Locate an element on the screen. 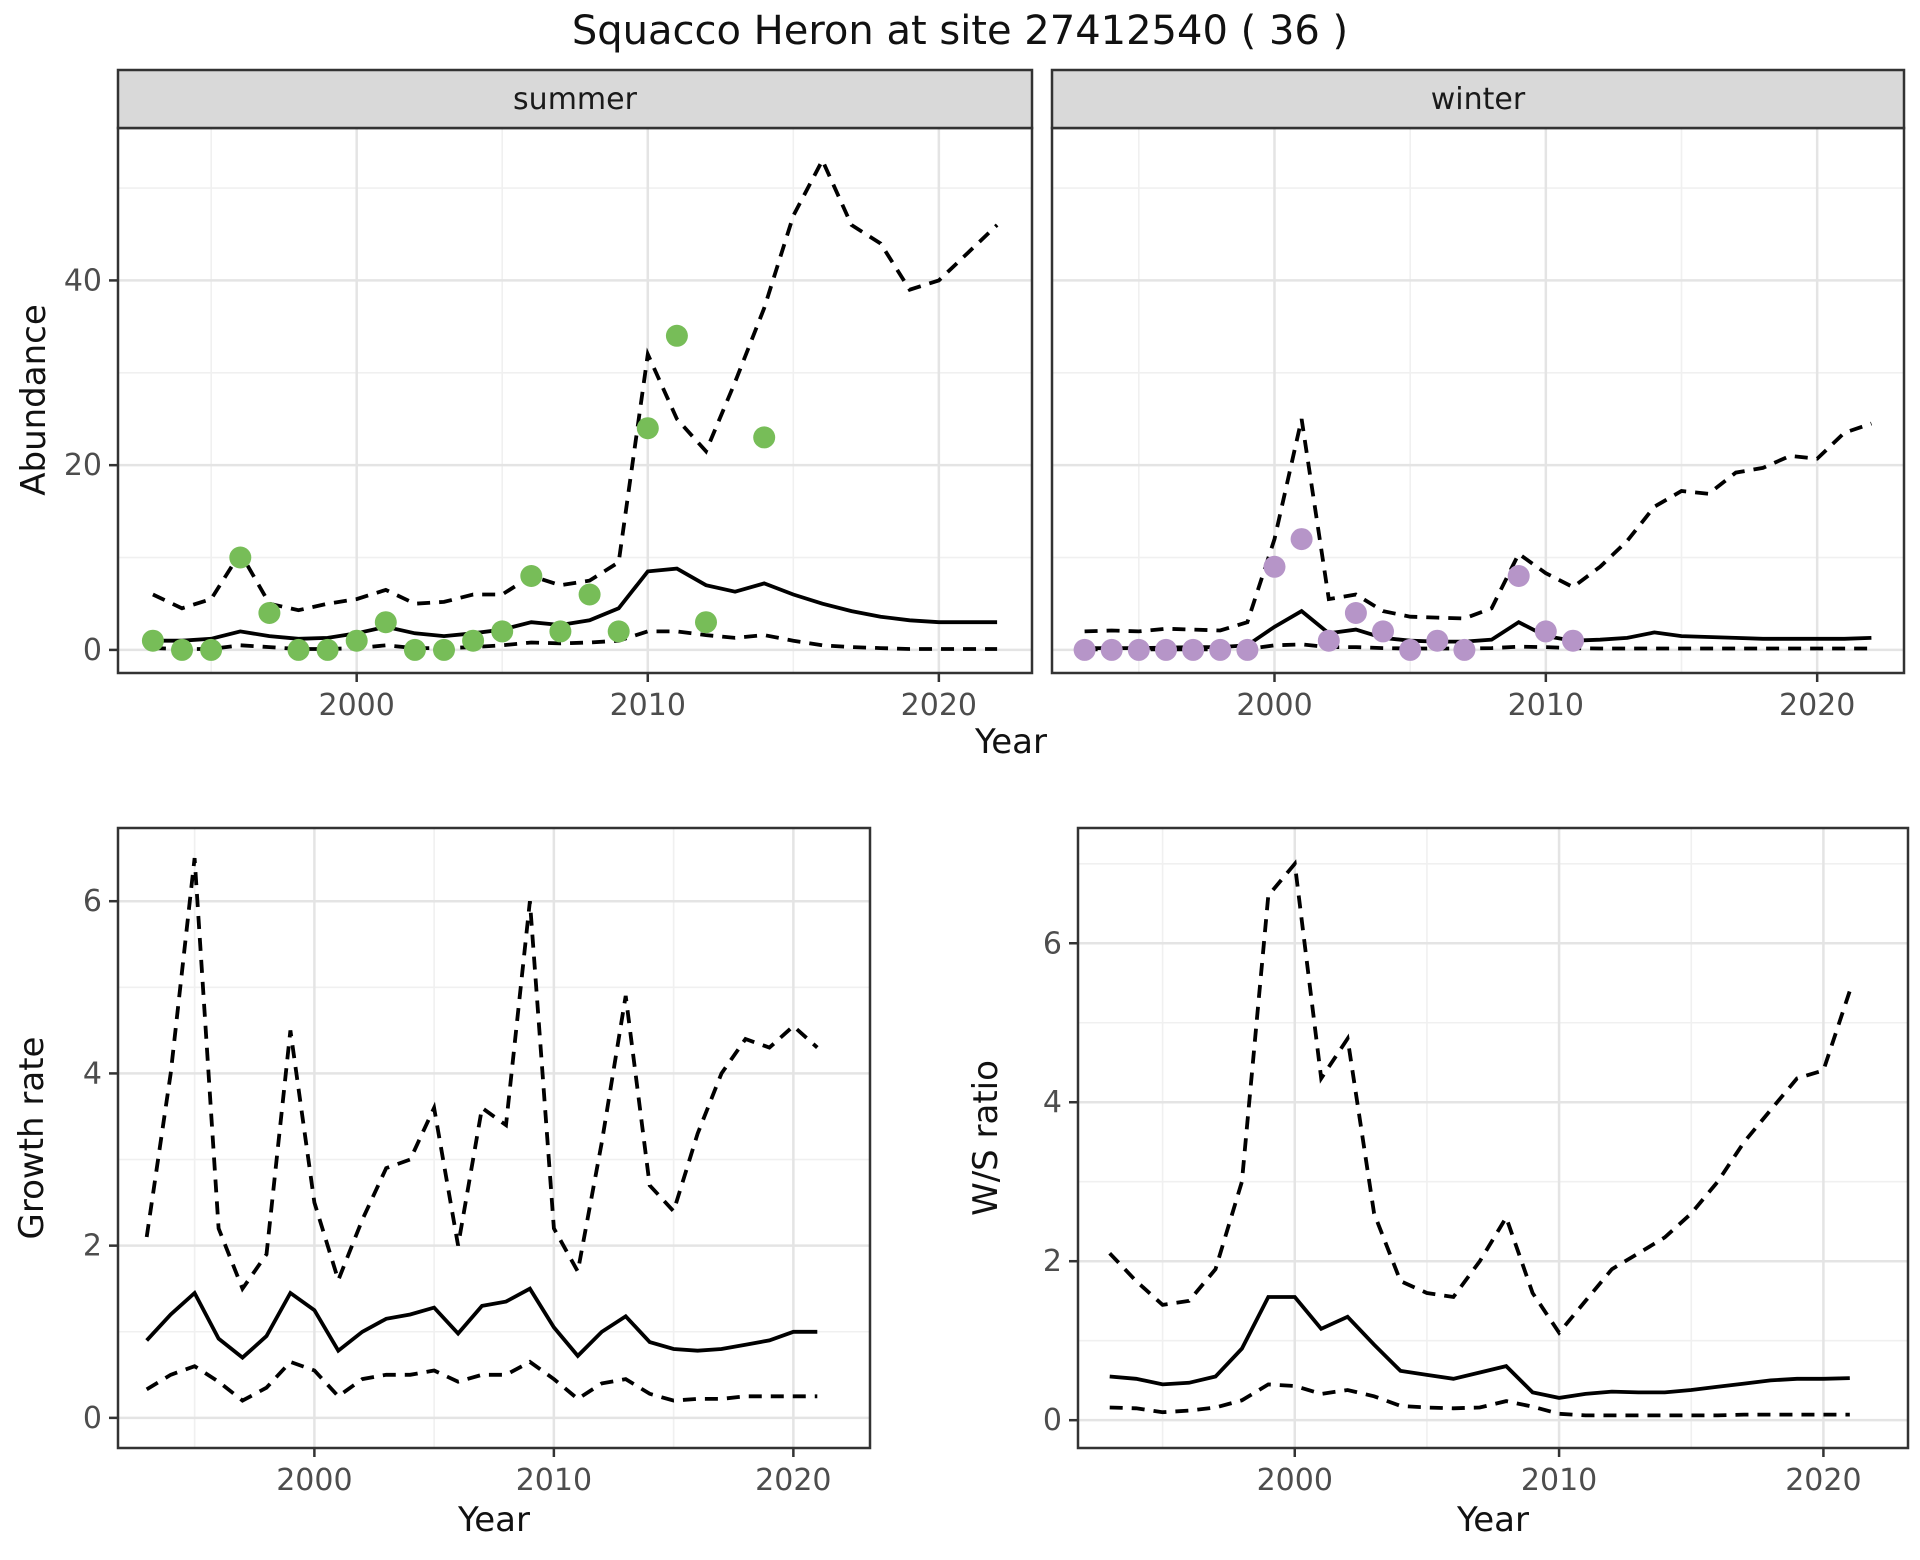  facet-strip-label: winter is located at coordinates (1478, 99).